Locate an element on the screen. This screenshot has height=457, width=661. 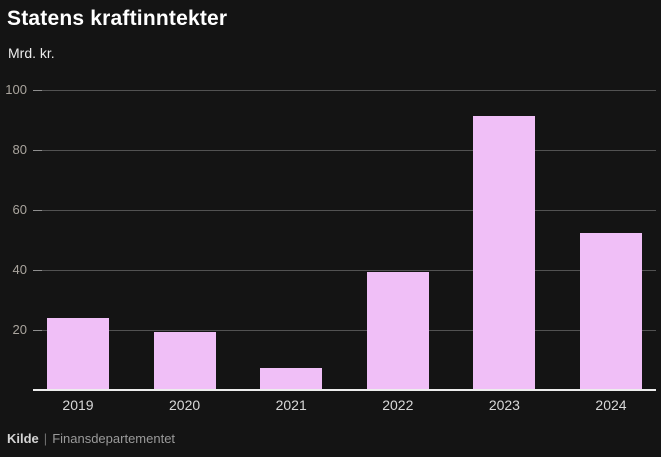
source-footer: Kilde | Finansdepartementet is located at coordinates (91, 438).